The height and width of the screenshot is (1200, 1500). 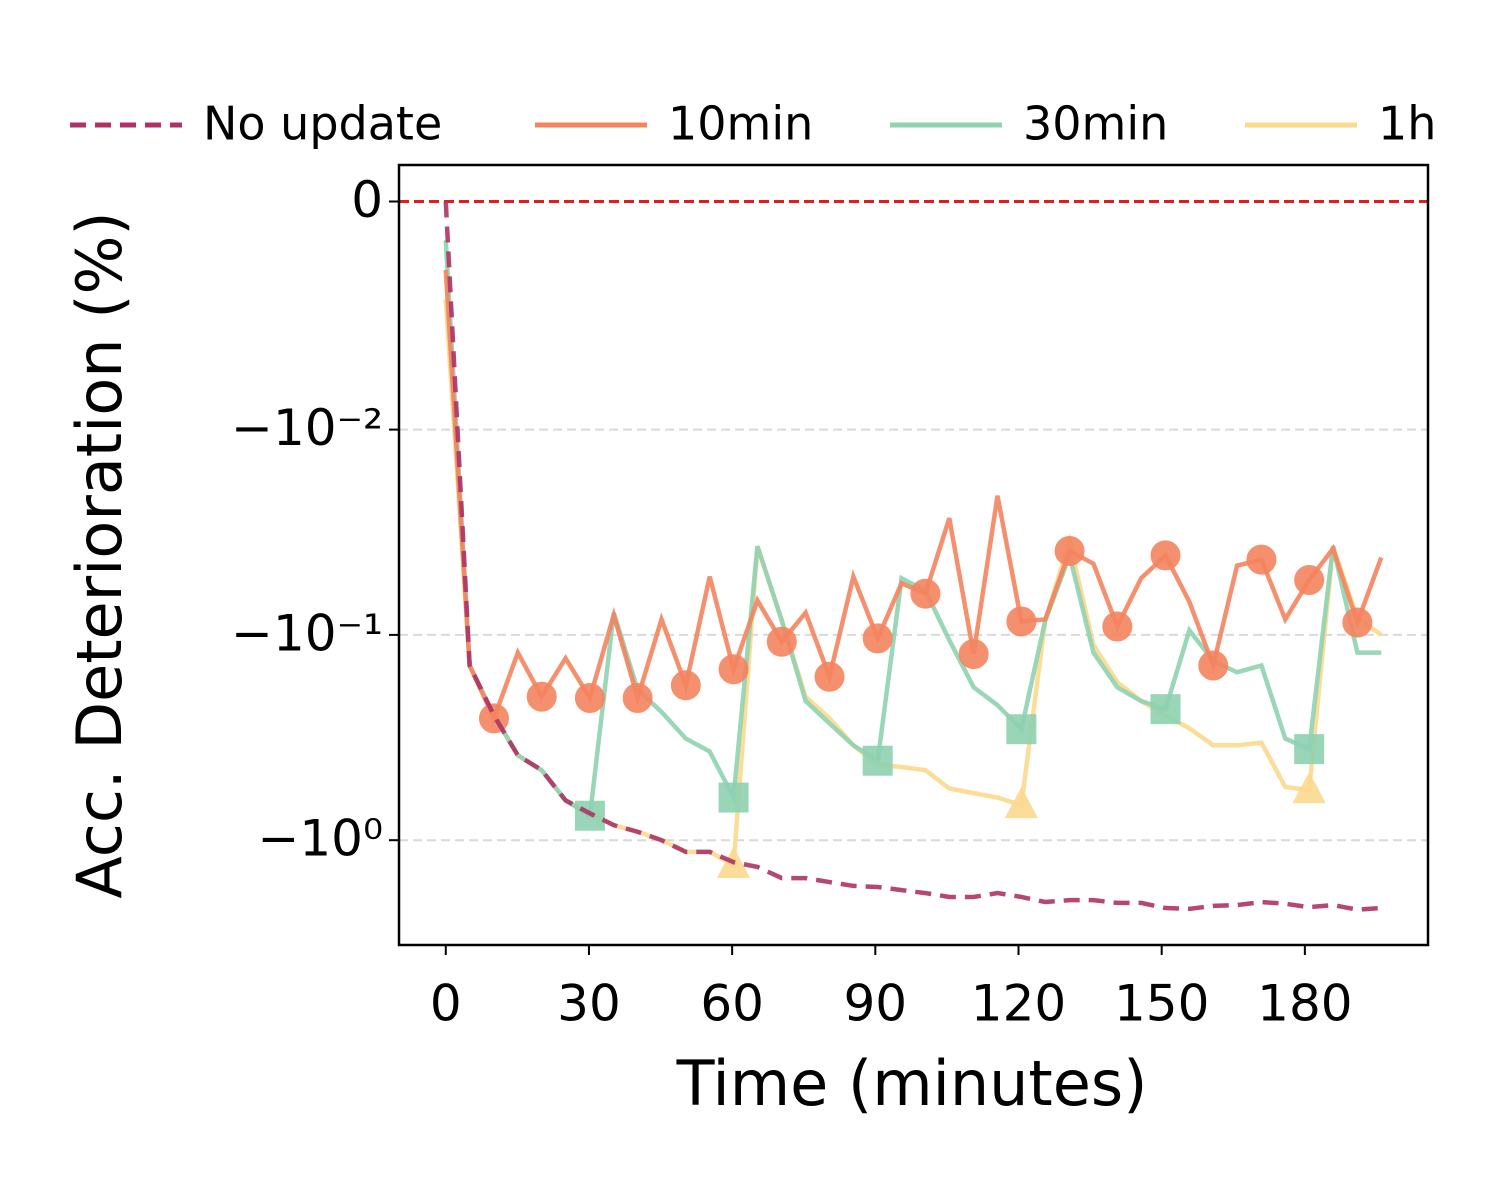 I want to click on y-tick-label: −10⁻¹, so click(x=307, y=633).